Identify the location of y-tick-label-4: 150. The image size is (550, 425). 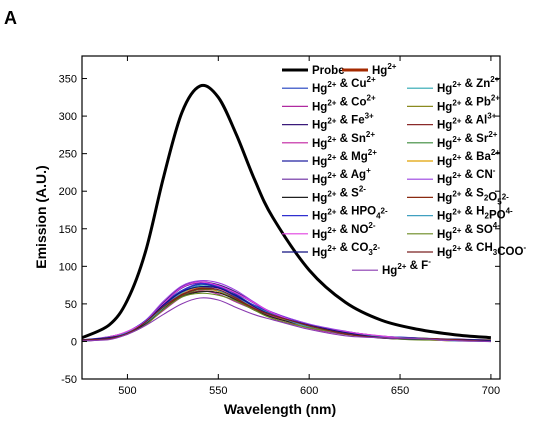
(68, 230).